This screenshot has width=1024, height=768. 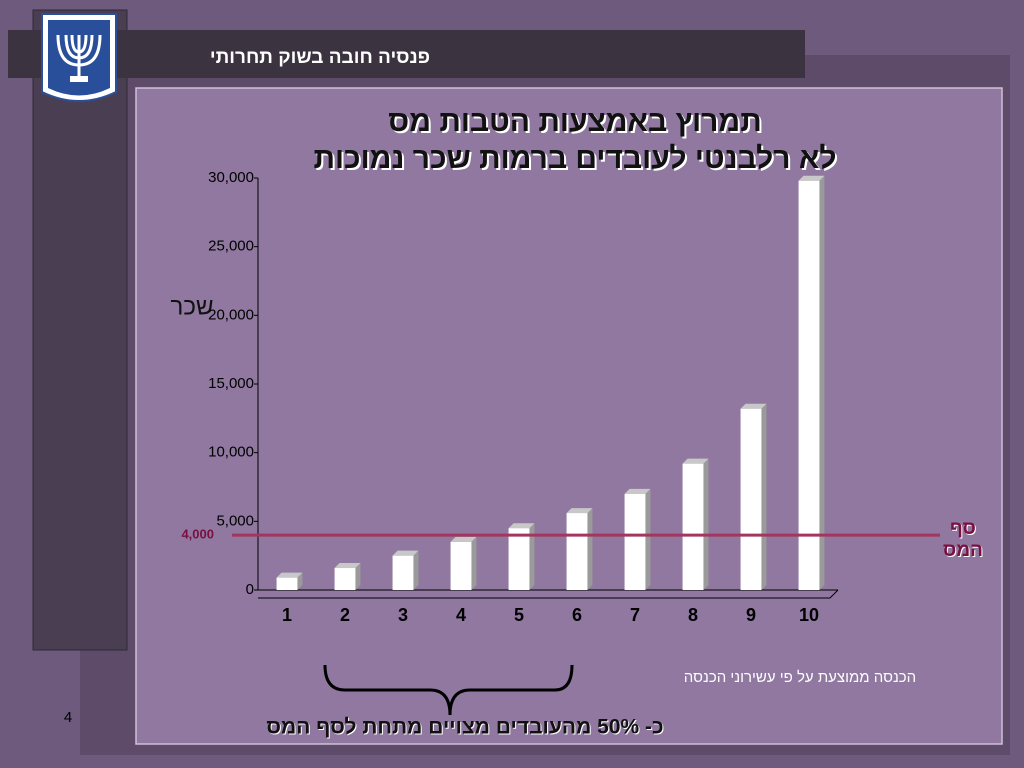 What do you see at coordinates (809, 615) in the screenshot?
I see `x-tick-label: 10` at bounding box center [809, 615].